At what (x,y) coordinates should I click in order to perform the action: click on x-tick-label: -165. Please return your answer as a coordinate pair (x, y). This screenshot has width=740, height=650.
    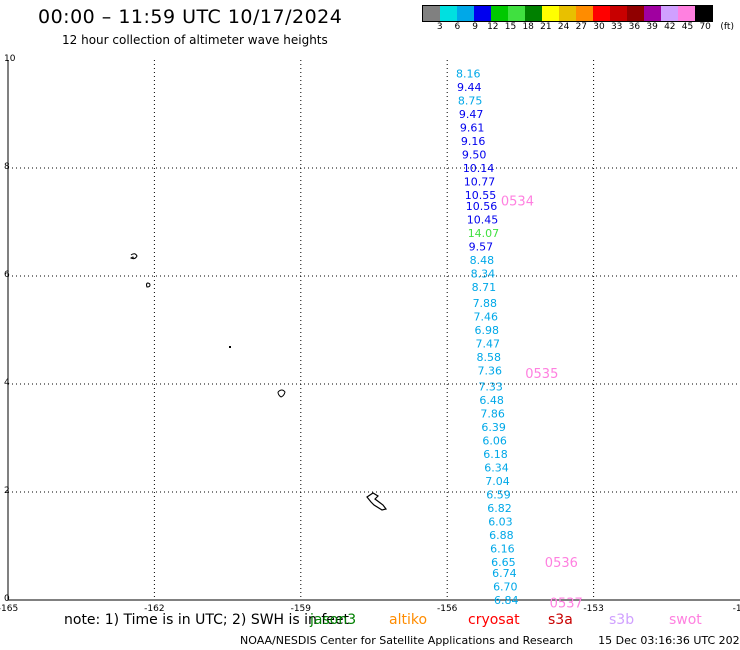
    Looking at the image, I should click on (9, 609).